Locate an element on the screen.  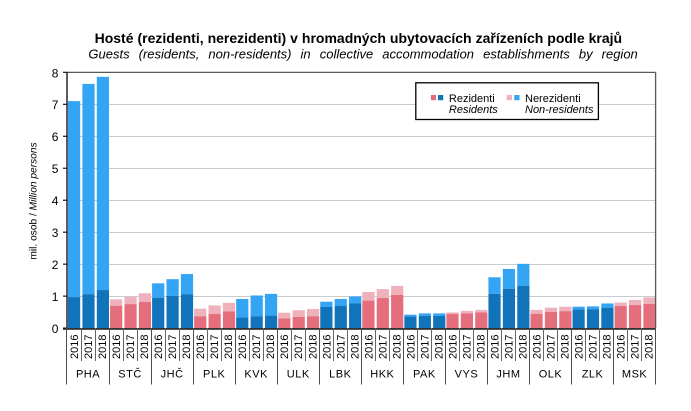
svg-text: 4 is located at coordinates (55, 201).